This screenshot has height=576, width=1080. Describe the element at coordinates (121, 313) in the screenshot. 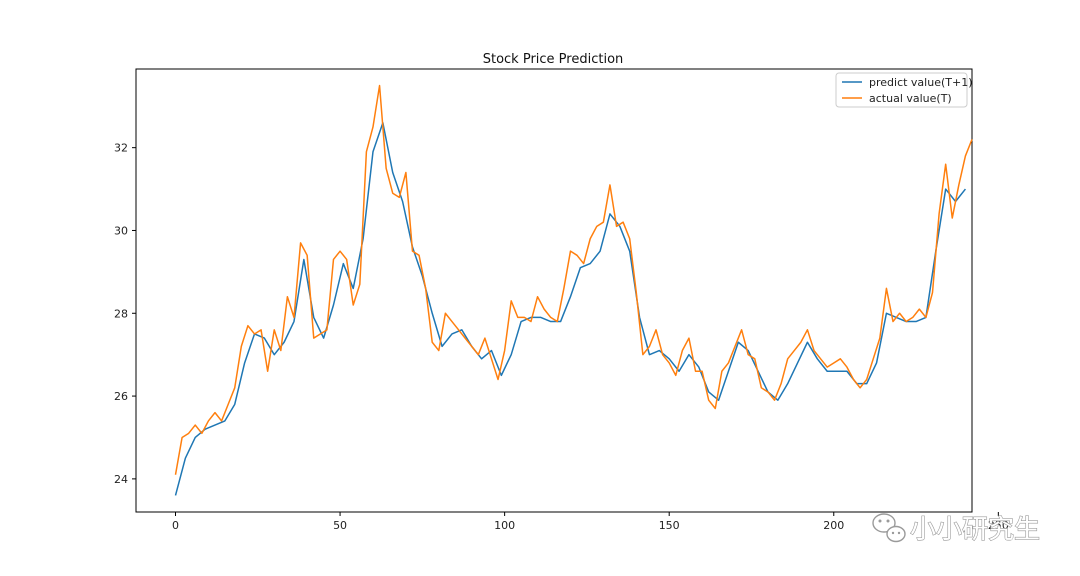

I see `y-tick-label: 28` at that location.